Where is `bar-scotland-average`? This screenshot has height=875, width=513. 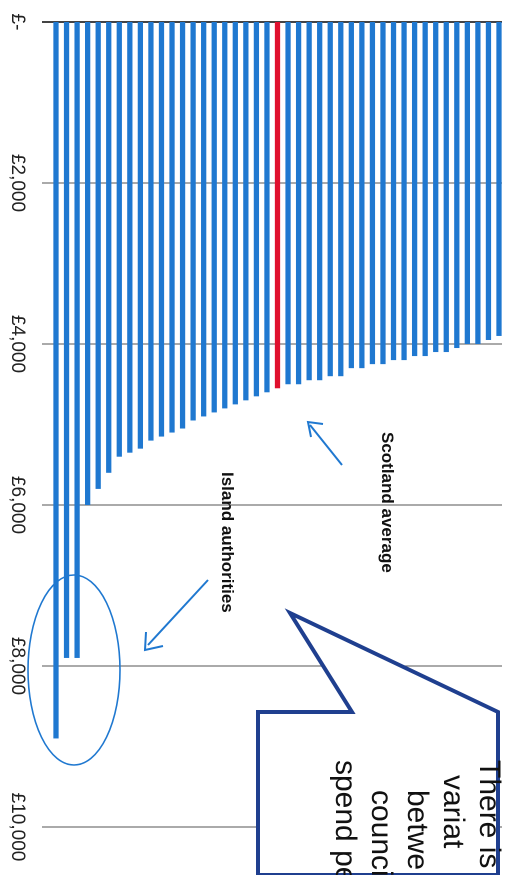 bar-scotland-average is located at coordinates (277, 205).